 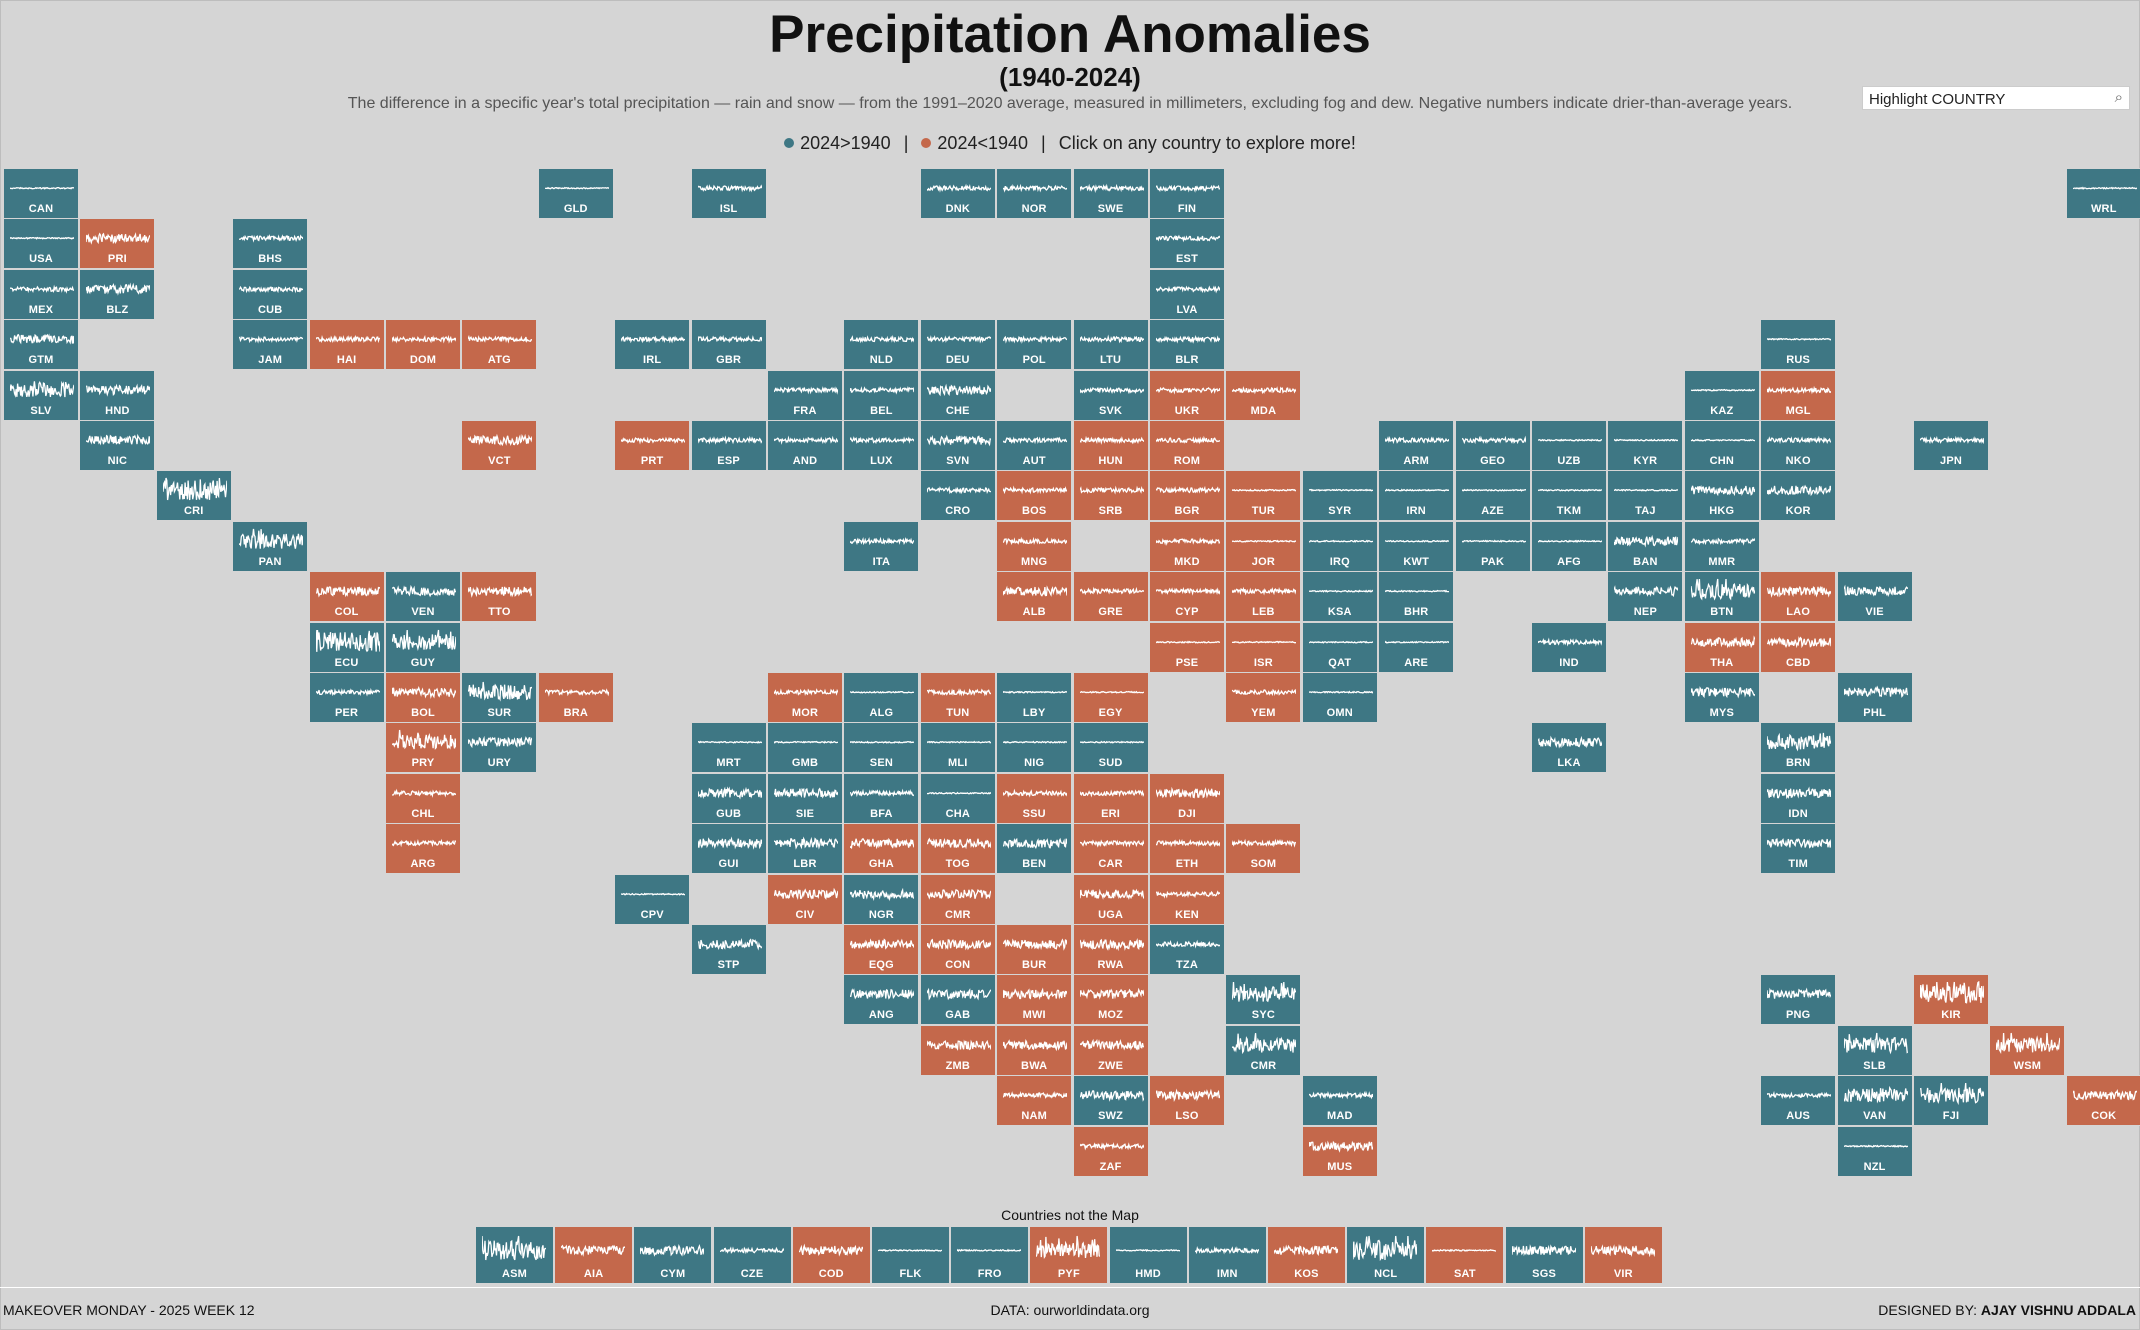 What do you see at coordinates (499, 597) in the screenshot?
I see `country-tile-tto: TTO` at bounding box center [499, 597].